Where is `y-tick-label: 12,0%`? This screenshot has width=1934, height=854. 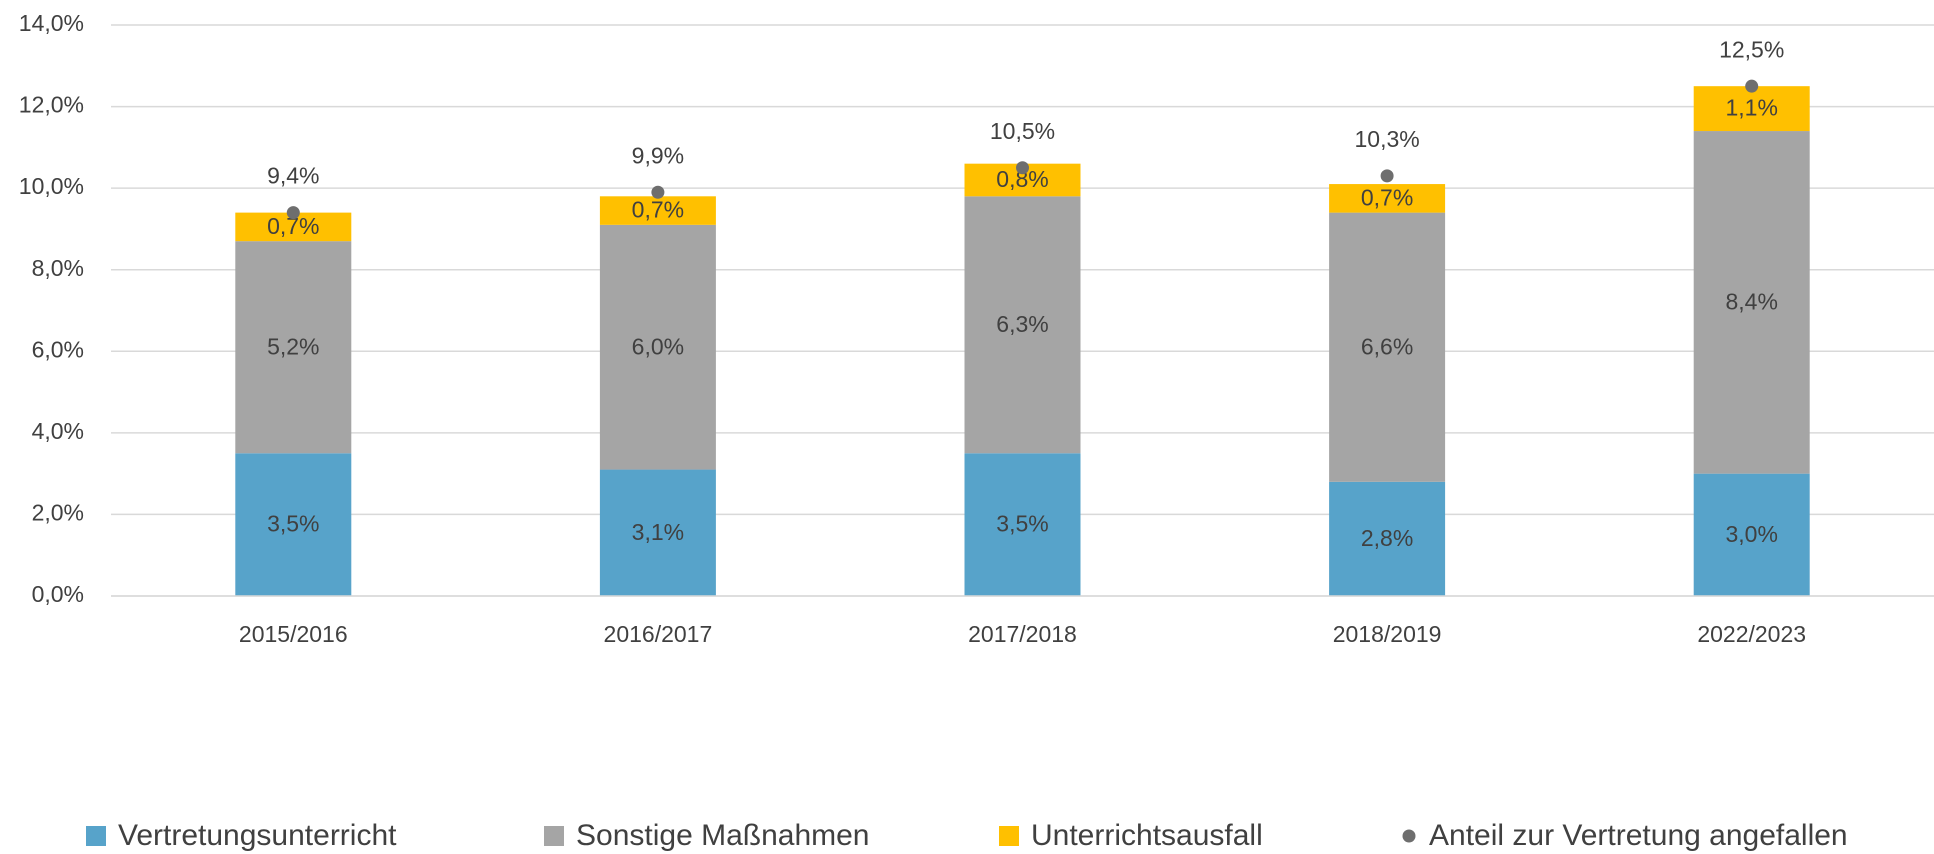 y-tick-label: 12,0% is located at coordinates (51, 105).